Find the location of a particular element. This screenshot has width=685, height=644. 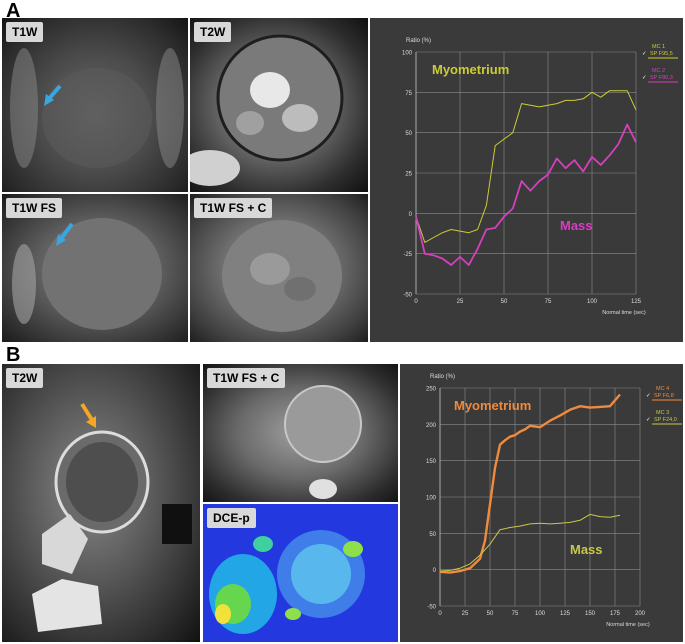

panel-a-letter: A is located at coordinates (13, 11).